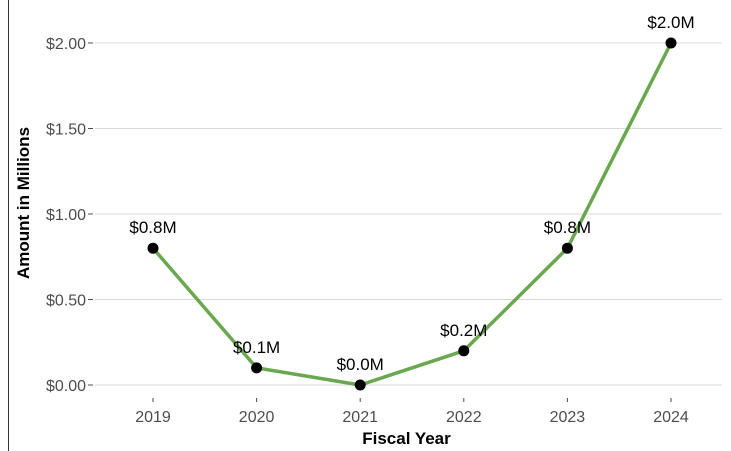 This screenshot has height=451, width=731. I want to click on x-axis-title: Fiscal Year, so click(406, 438).